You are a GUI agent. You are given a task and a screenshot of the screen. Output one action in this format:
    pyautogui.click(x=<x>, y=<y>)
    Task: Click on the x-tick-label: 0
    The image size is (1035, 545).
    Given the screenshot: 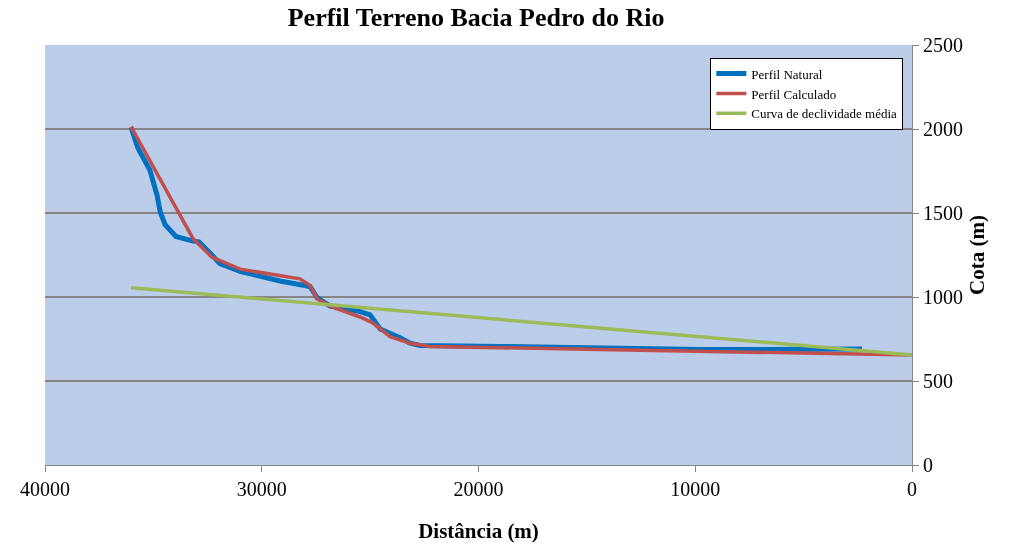 What is the action you would take?
    pyautogui.click(x=912, y=489)
    